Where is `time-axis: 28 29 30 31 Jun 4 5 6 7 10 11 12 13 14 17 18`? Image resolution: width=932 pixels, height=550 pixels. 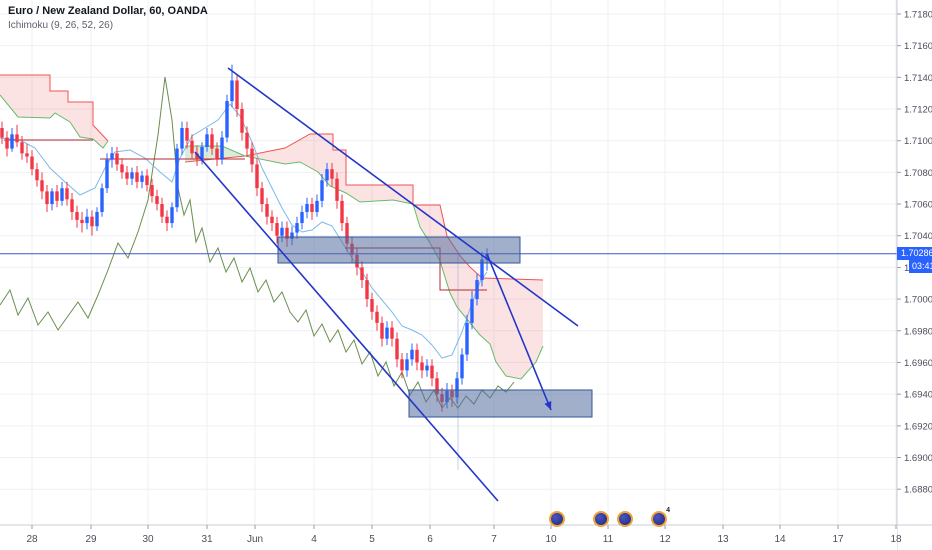 time-axis: 28 29 30 31 Jun 4 5 6 7 10 11 12 13 14 17 18 is located at coordinates (466, 537).